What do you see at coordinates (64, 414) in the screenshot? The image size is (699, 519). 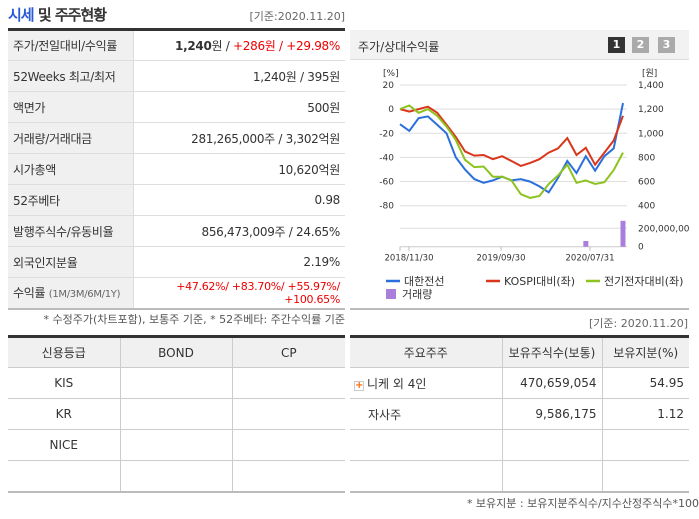 I see `agency: KR` at bounding box center [64, 414].